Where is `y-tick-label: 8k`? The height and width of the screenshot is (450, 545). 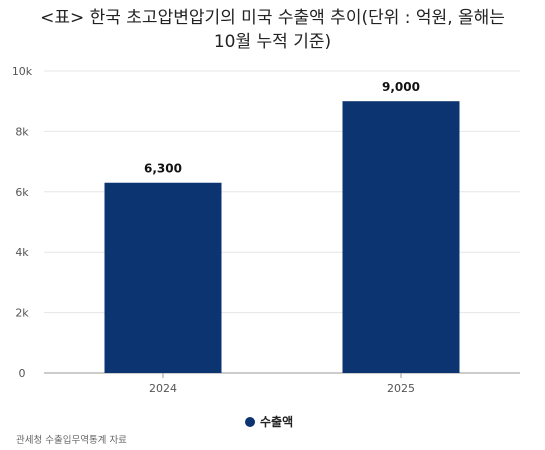
y-tick-label: 8k is located at coordinates (22, 131).